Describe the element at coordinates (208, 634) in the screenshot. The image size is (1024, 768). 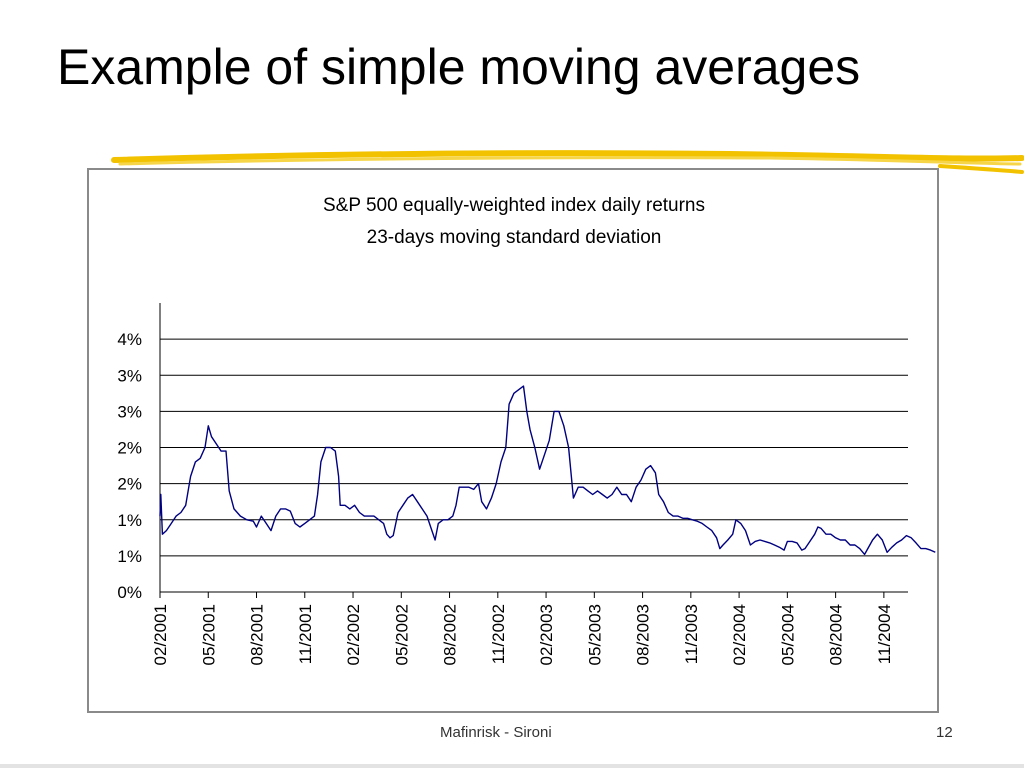
I see `x-tick-label: 05/2001` at that location.